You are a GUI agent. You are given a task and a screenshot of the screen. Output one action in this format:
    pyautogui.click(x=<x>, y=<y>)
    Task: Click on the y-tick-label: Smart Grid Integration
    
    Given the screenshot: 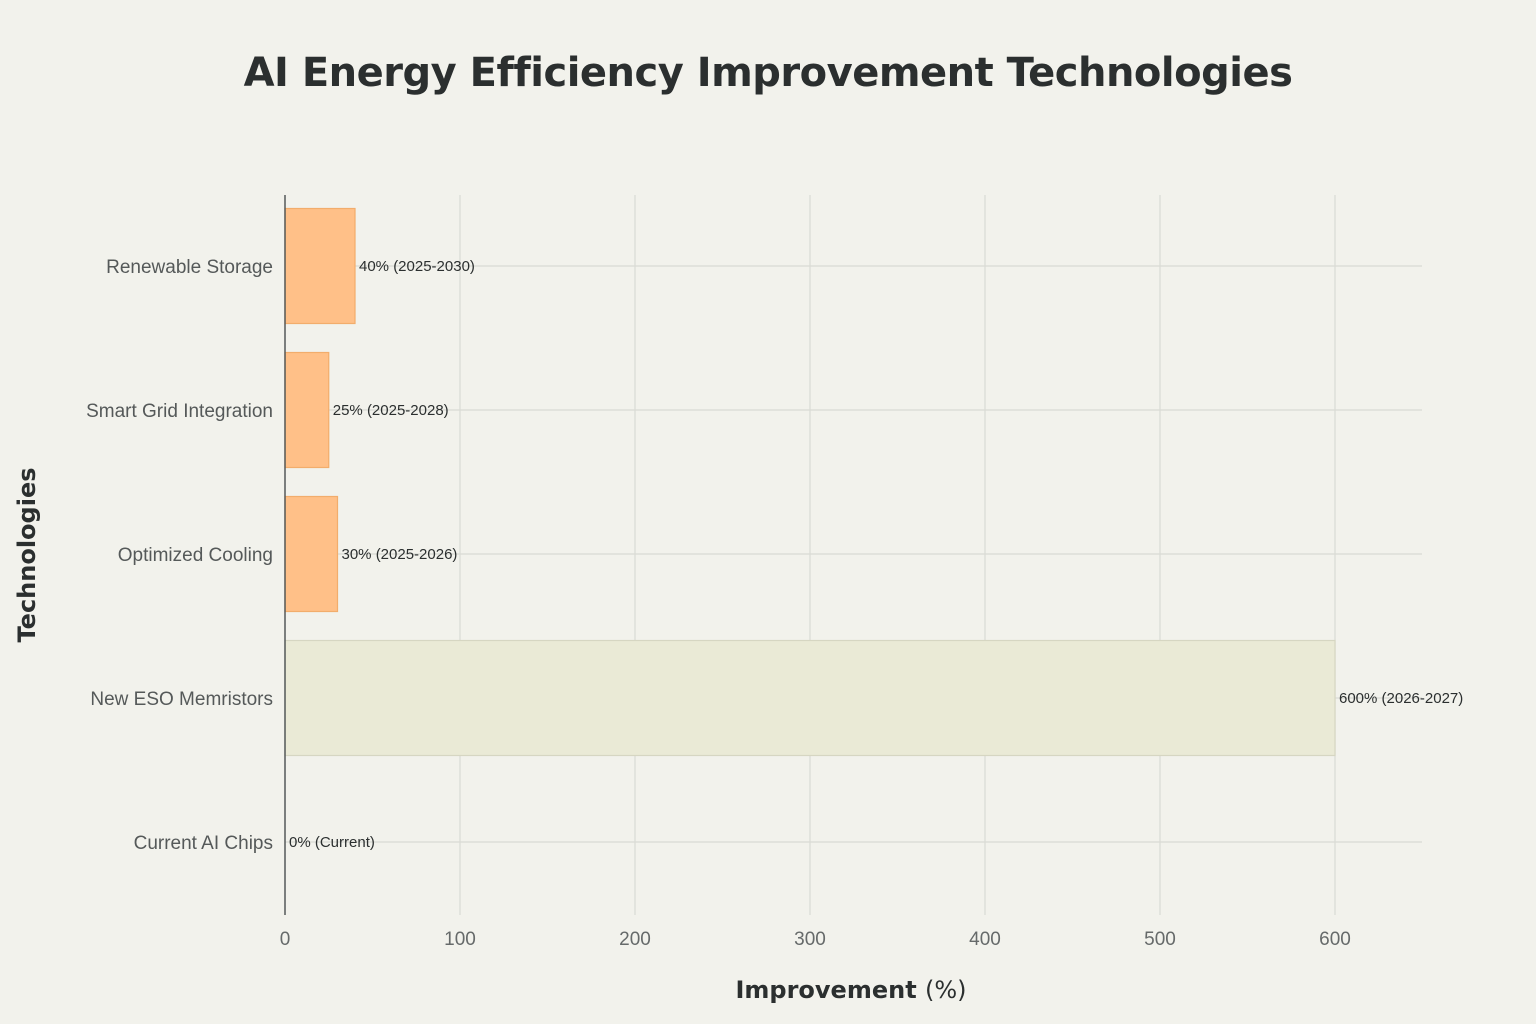 What is the action you would take?
    pyautogui.click(x=179, y=411)
    